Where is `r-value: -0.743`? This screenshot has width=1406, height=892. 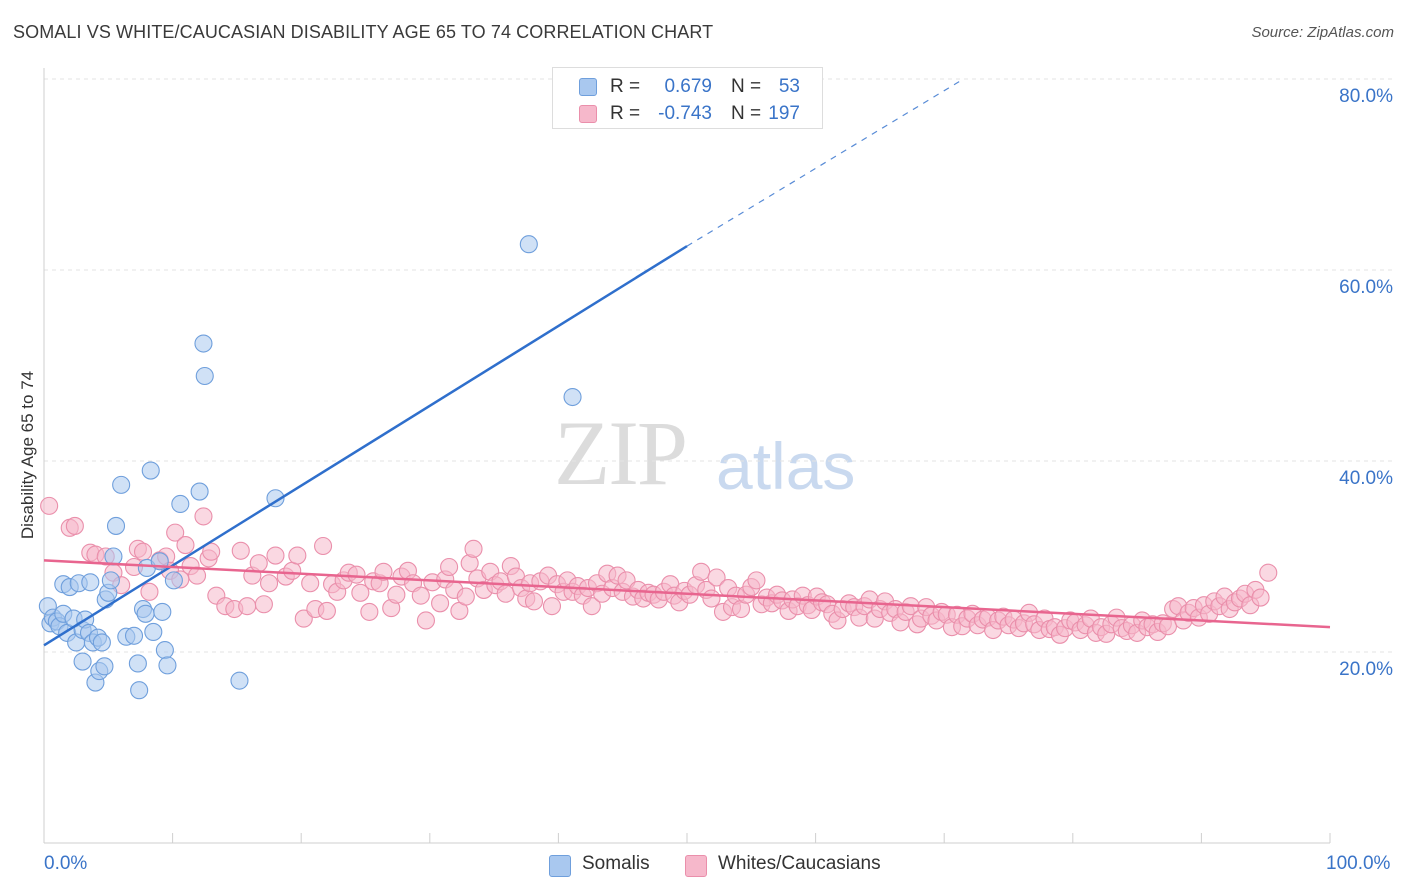 r-value: -0.743 is located at coordinates (685, 113).